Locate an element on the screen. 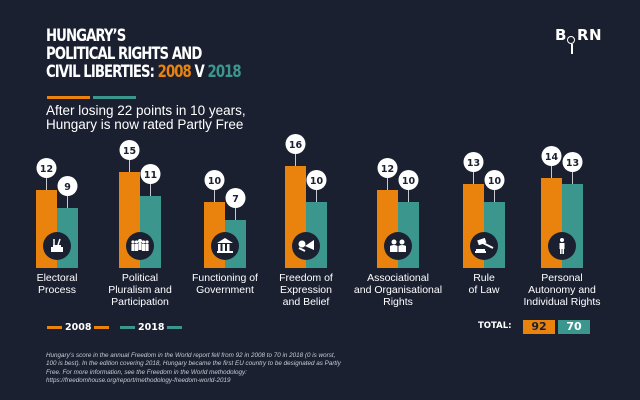 Image resolution: width=640 pixels, height=400 pixels. category-label-line: Personal is located at coordinates (562, 278).